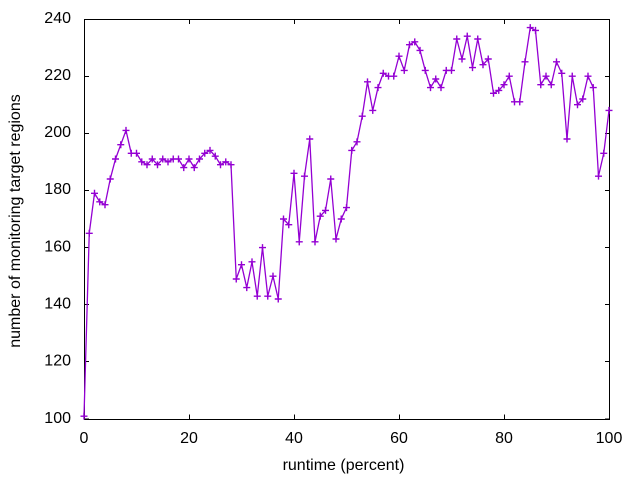  What do you see at coordinates (15, 220) in the screenshot?
I see `svg-text:number of monitoring target re: number of monitoring target regions` at bounding box center [15, 220].